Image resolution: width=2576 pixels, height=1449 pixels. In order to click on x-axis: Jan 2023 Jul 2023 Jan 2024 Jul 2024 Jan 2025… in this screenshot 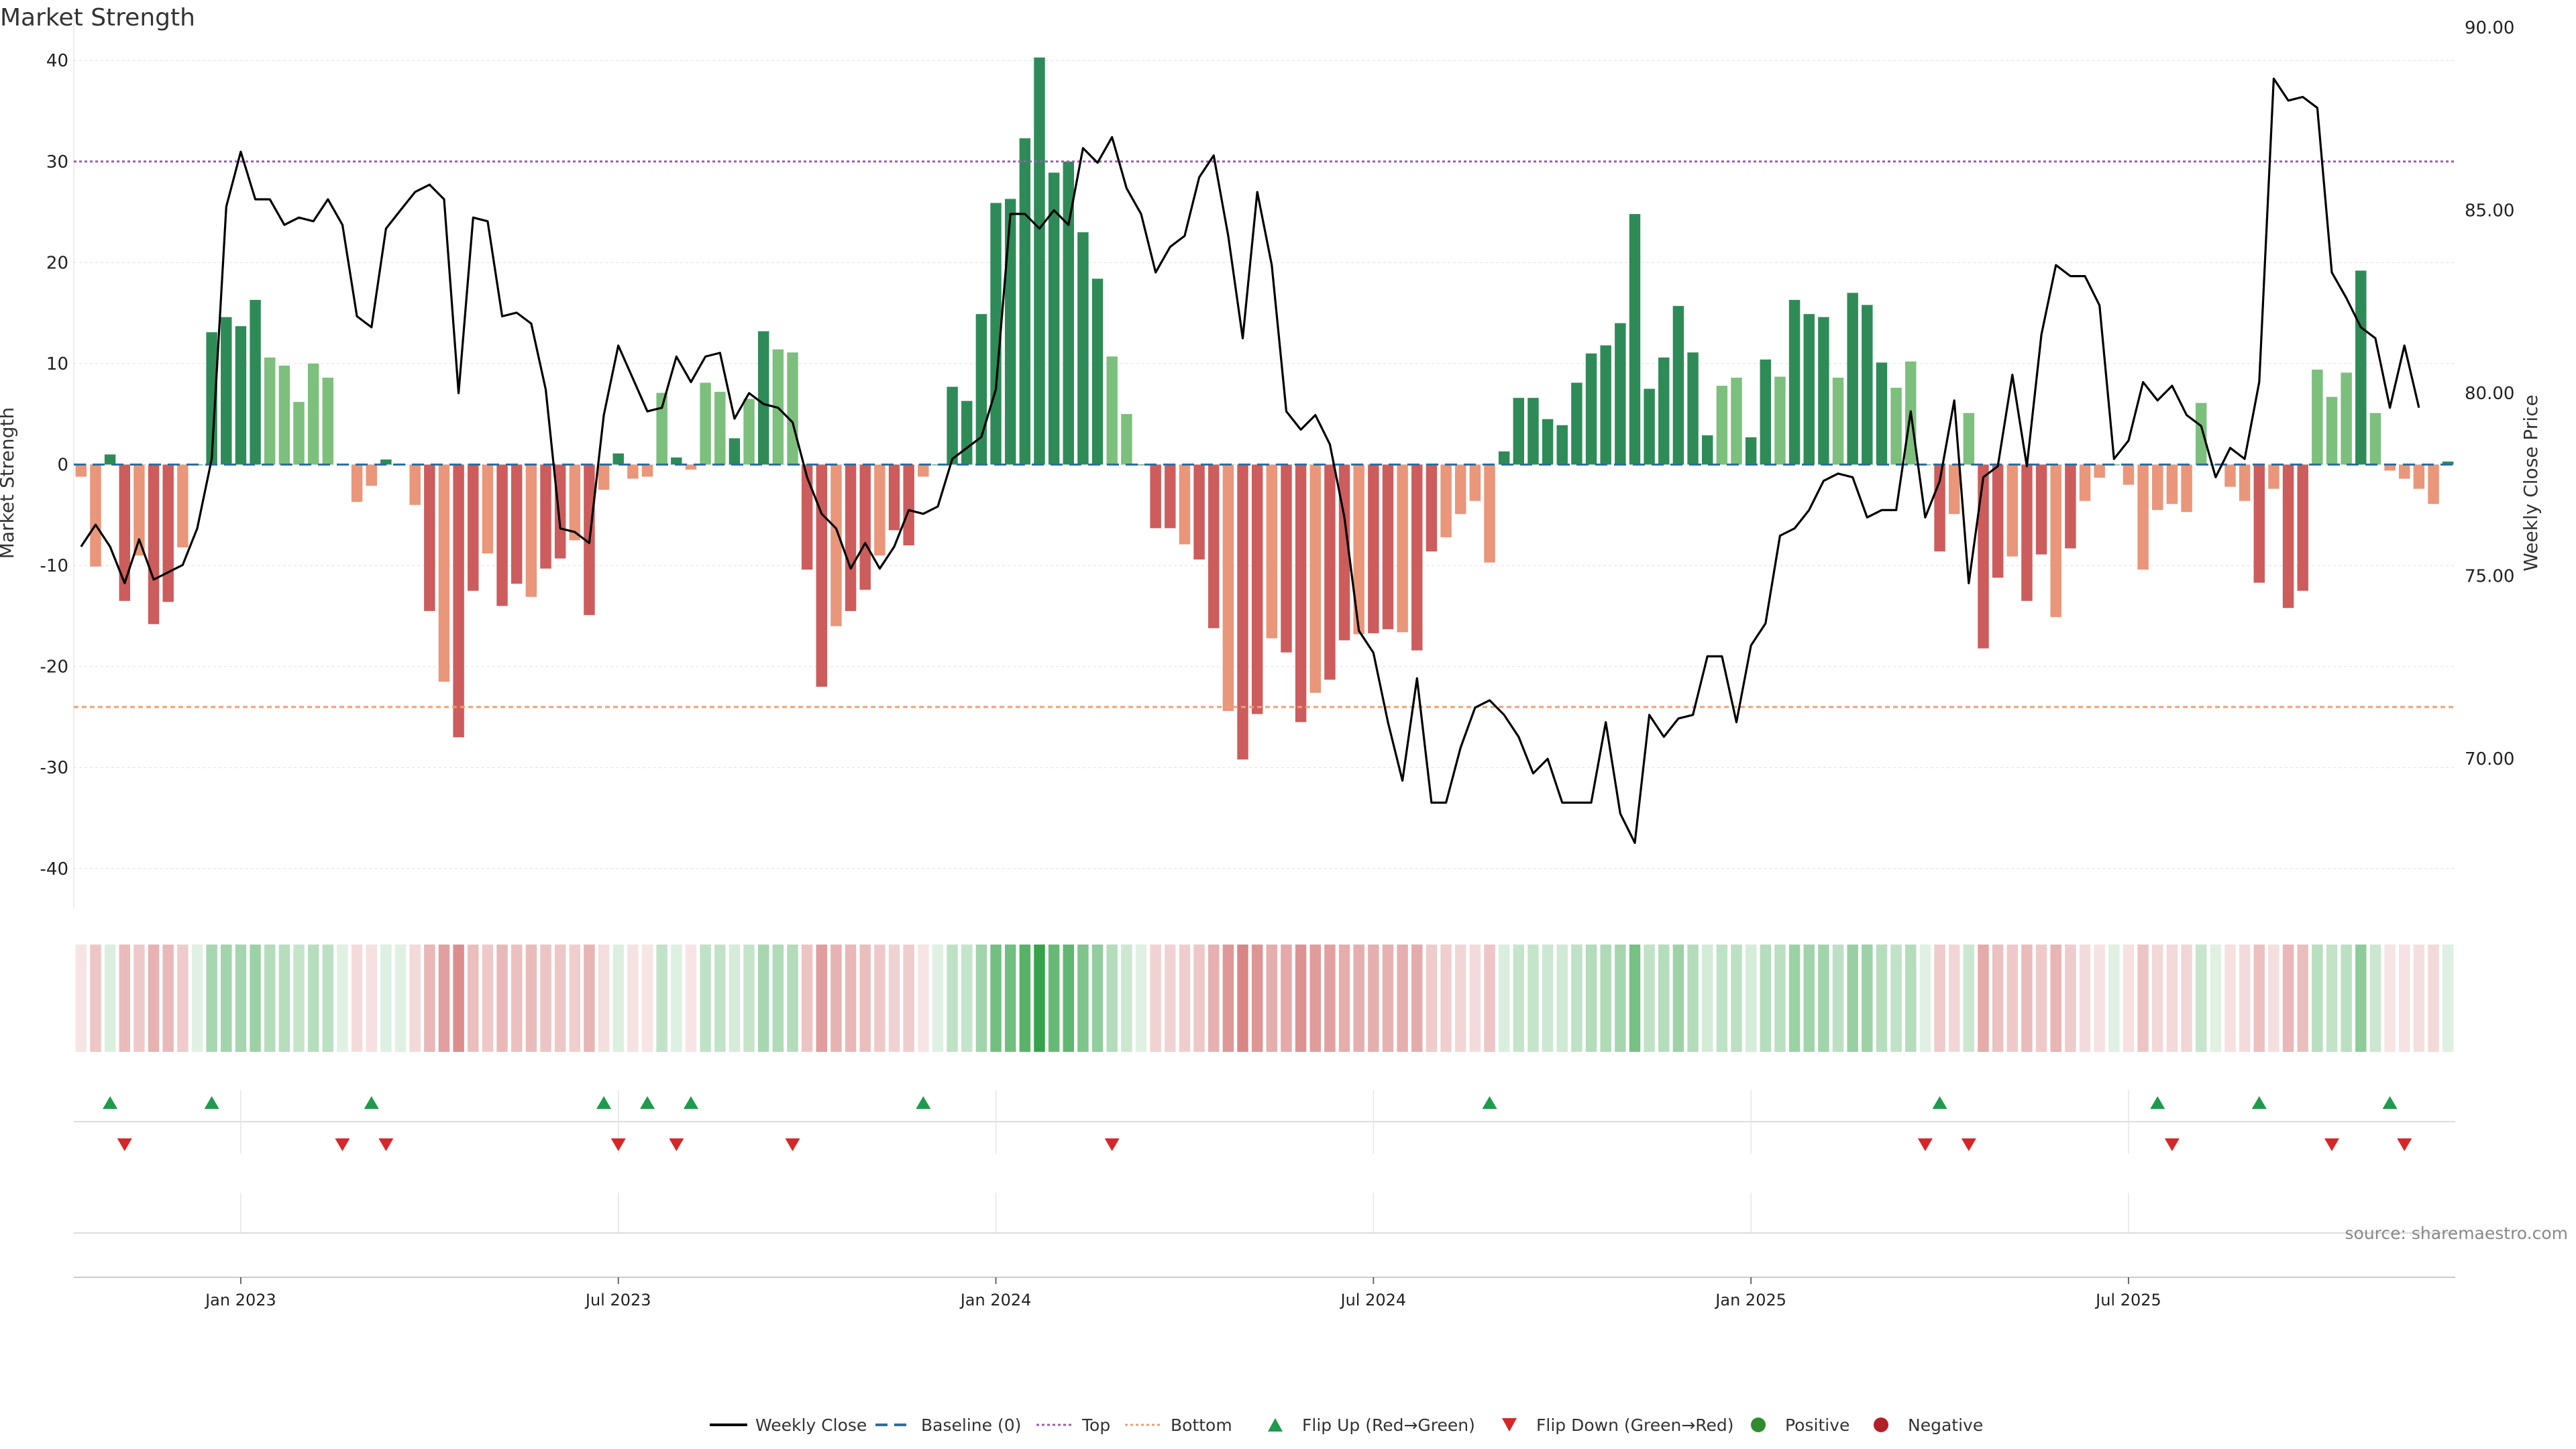, I will do `click(1182, 1293)`.